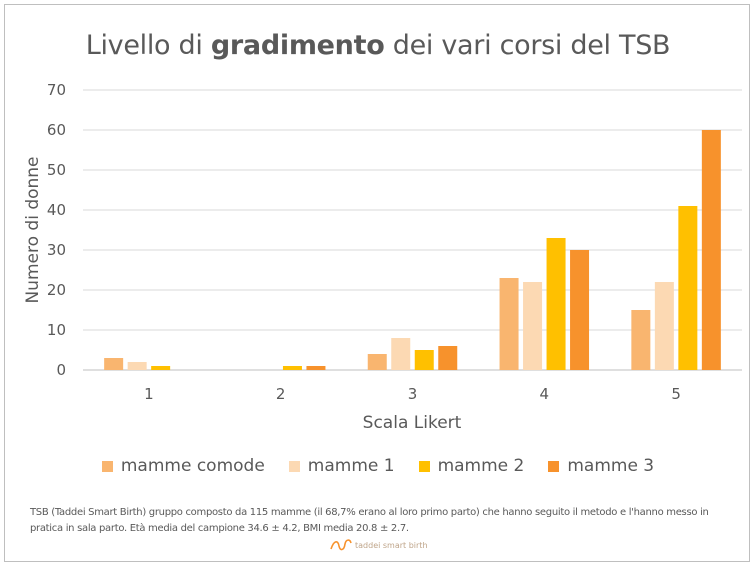  Describe the element at coordinates (192, 466) in the screenshot. I see `legend-label: mamme comode` at that location.